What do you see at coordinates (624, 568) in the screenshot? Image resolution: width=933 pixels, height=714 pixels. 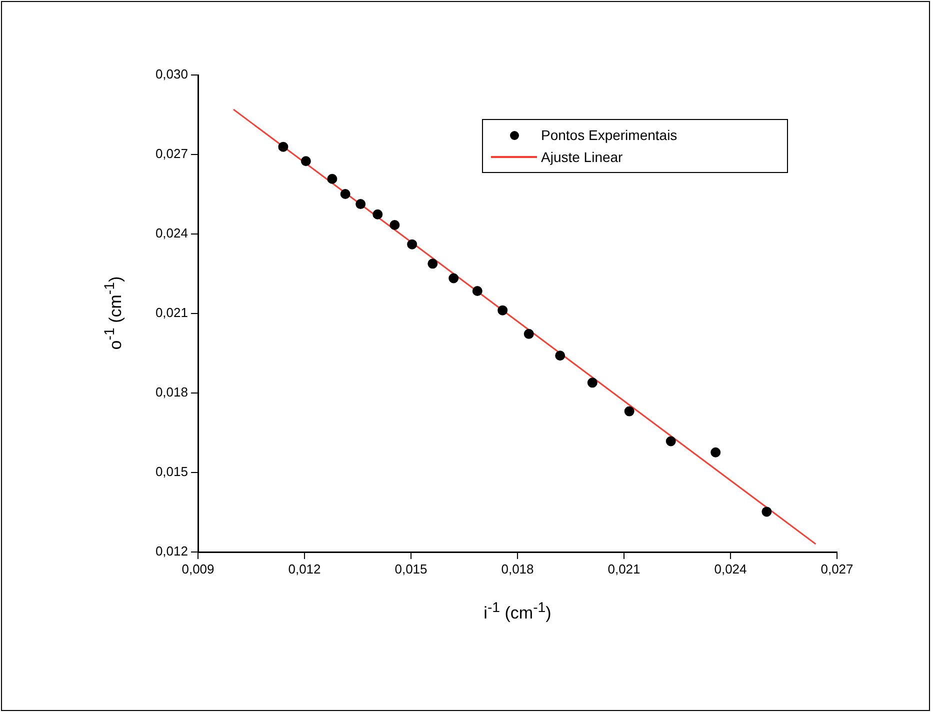 I see `x-tick-label: 0,021` at bounding box center [624, 568].